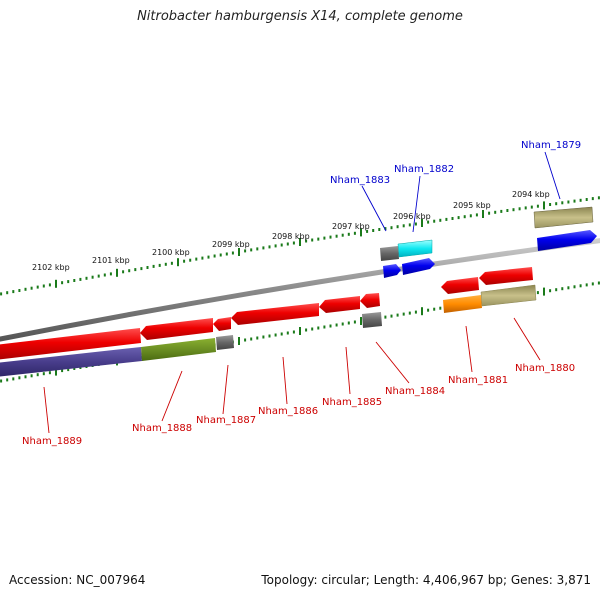  What do you see at coordinates (52, 441) in the screenshot?
I see `gene-label-nham-1889: Nham_1889` at bounding box center [52, 441].